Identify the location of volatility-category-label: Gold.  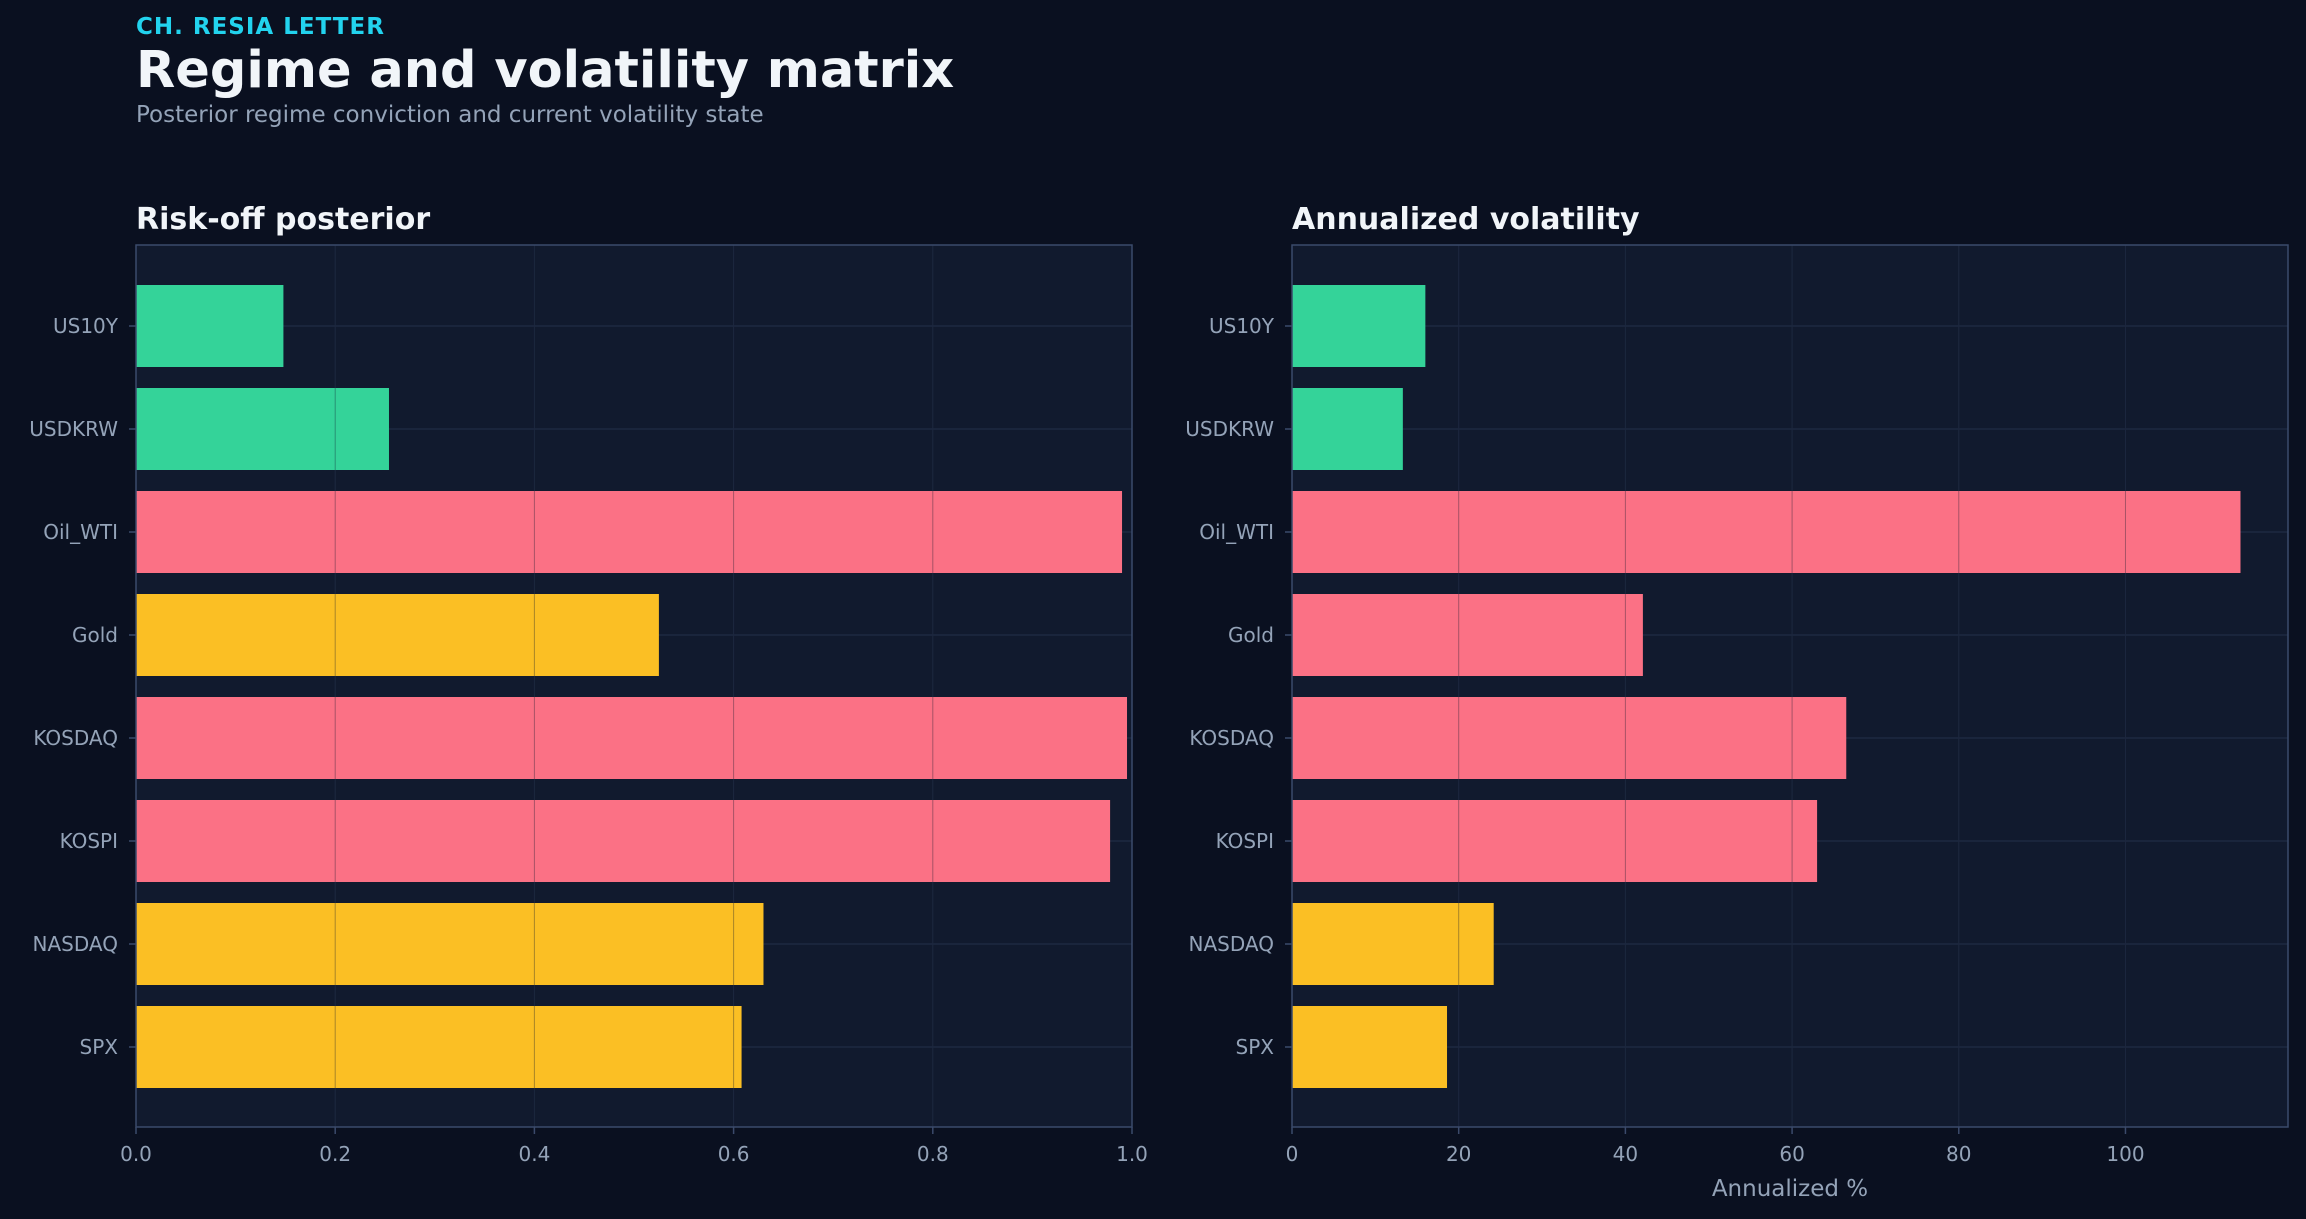
(1251, 635).